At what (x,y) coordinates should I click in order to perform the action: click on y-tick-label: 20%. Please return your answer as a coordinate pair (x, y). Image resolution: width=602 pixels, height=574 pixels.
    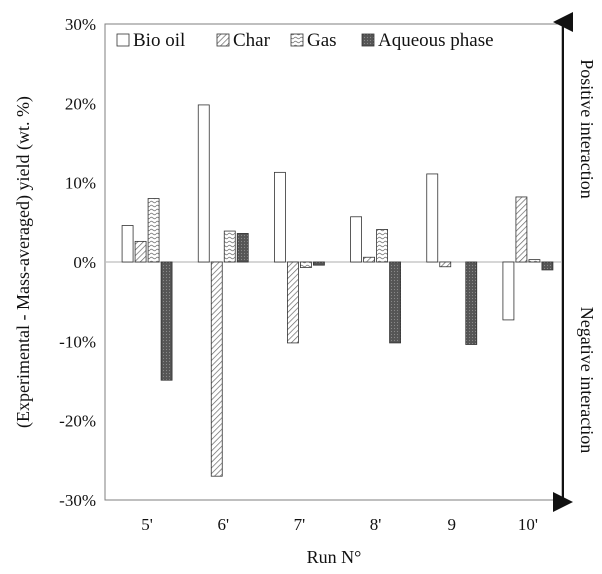
    Looking at the image, I should click on (80, 103).